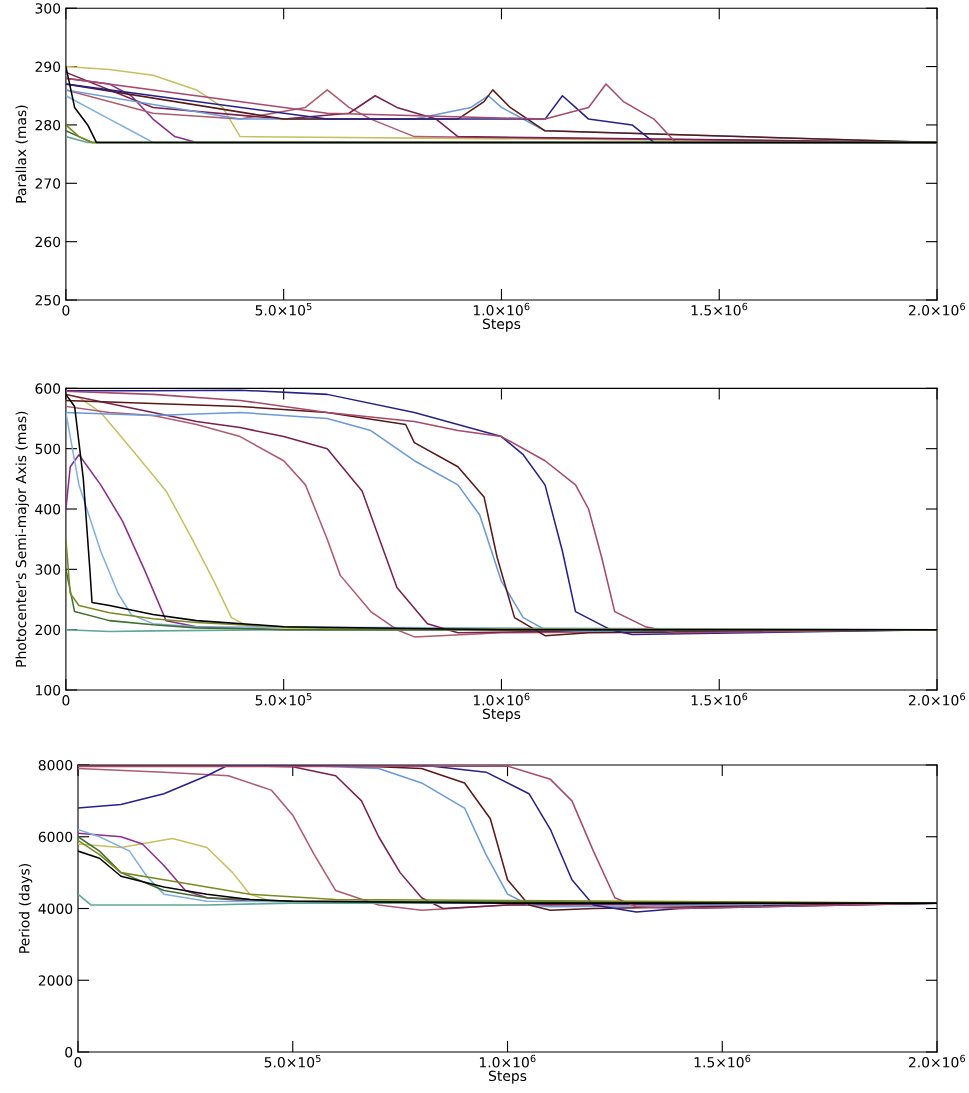 The width and height of the screenshot is (969, 1093). What do you see at coordinates (22, 539) in the screenshot?
I see `y-axis-title: Photocenter's Semi-major Axis (mas)` at bounding box center [22, 539].